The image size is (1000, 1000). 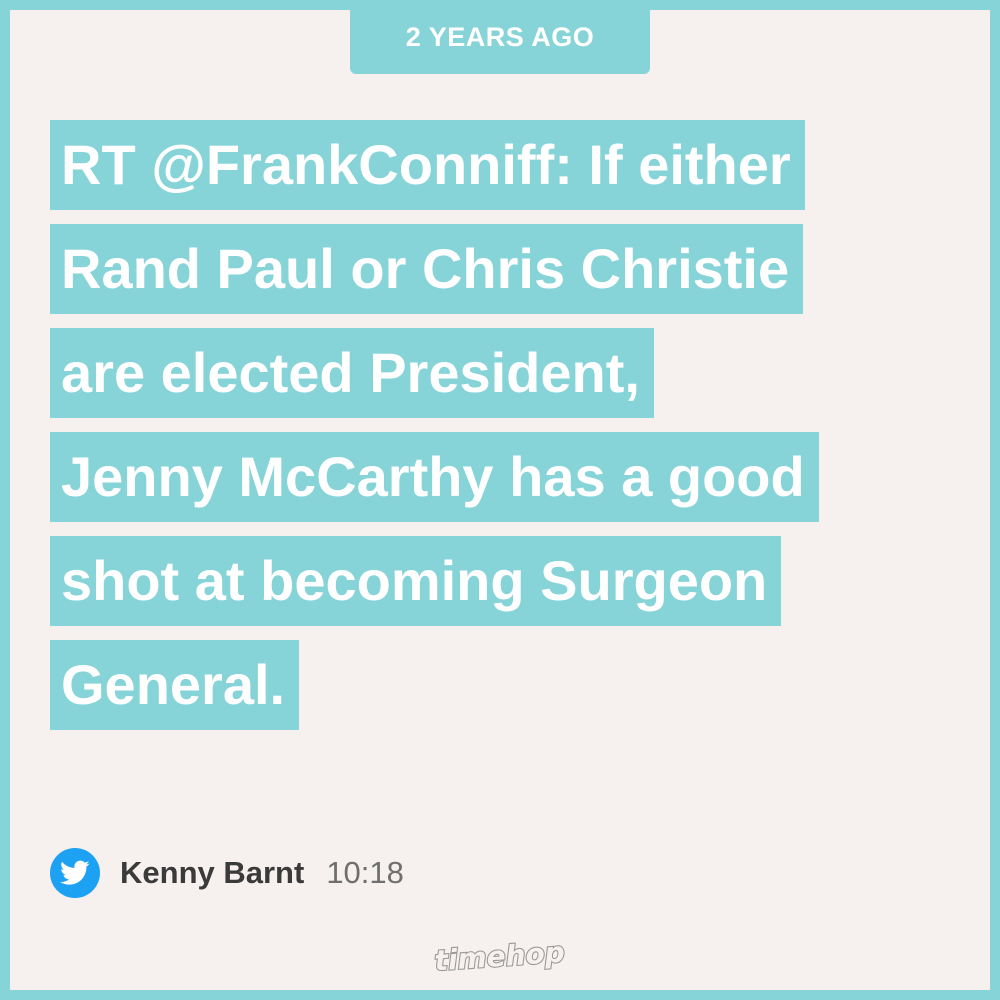 I want to click on tweet-text-line: RT @FrankConniff: If either, so click(x=427, y=165).